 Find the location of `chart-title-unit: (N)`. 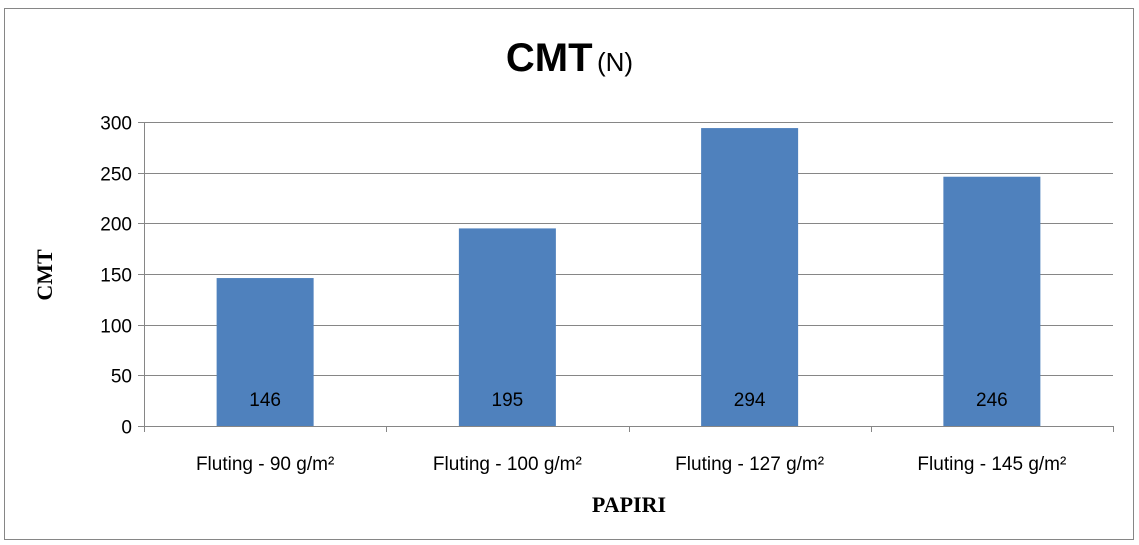

chart-title-unit: (N) is located at coordinates (615, 62).